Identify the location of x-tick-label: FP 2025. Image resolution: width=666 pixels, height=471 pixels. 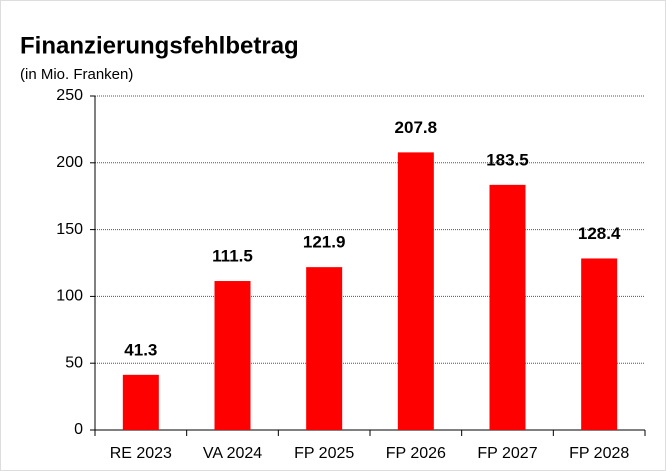
(324, 453).